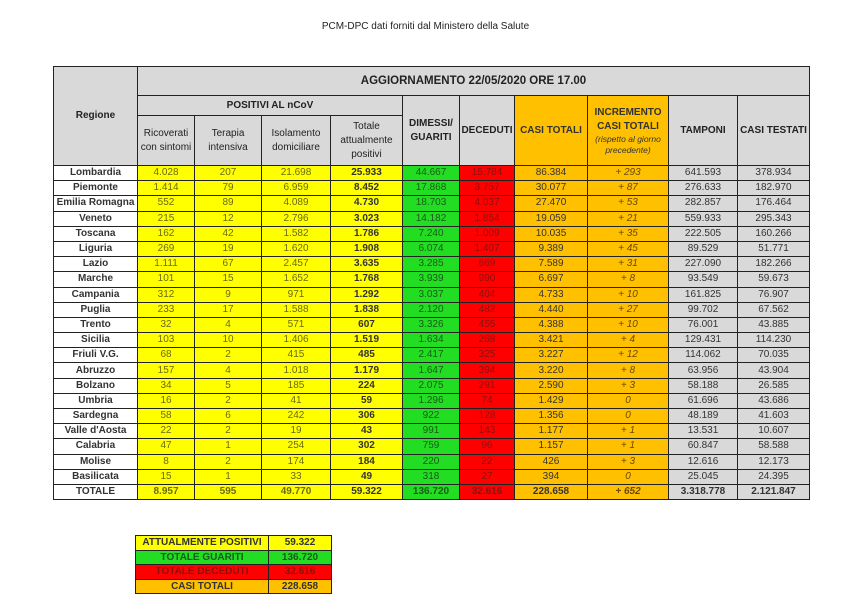 This screenshot has width=851, height=609. I want to click on cell-incremento: + 53, so click(628, 203).